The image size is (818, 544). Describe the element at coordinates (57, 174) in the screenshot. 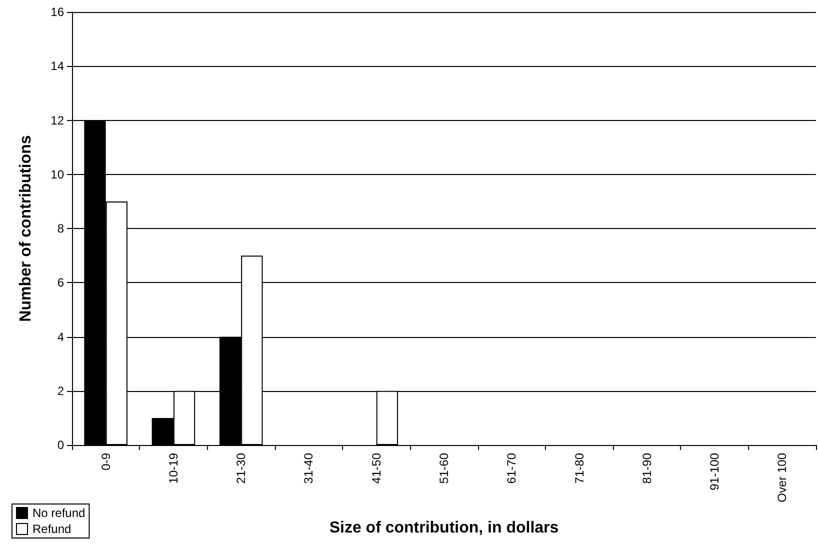

I see `y-tick-label: 10` at that location.